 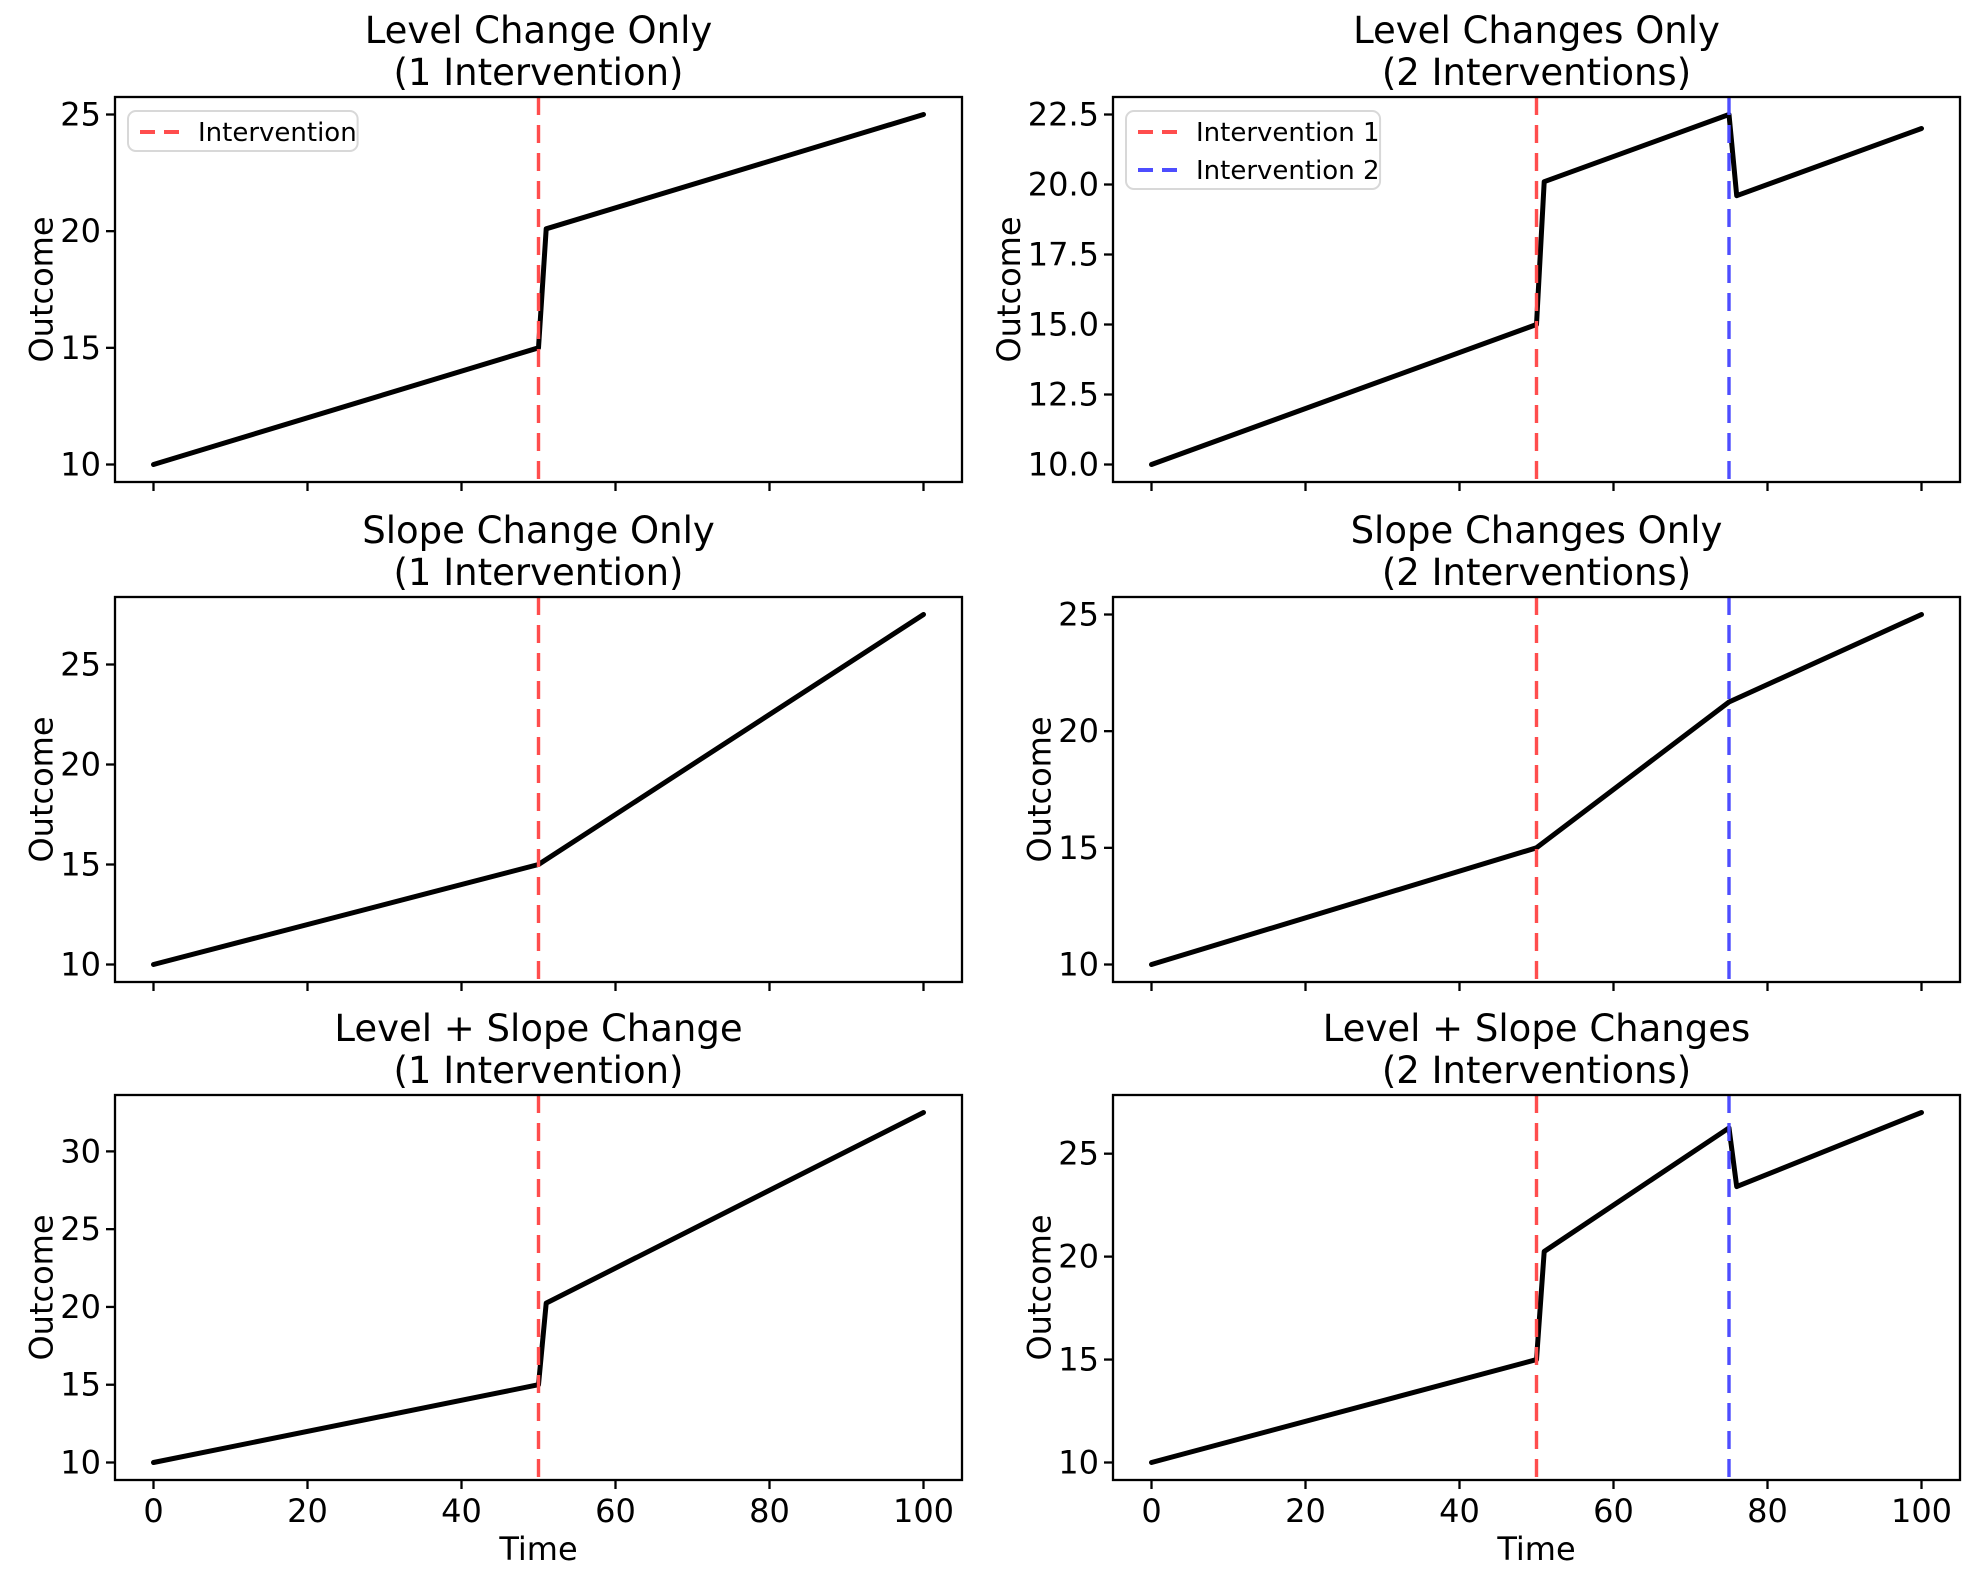 I want to click on legend-entry-label: Intervention 2, so click(x=1288, y=171).